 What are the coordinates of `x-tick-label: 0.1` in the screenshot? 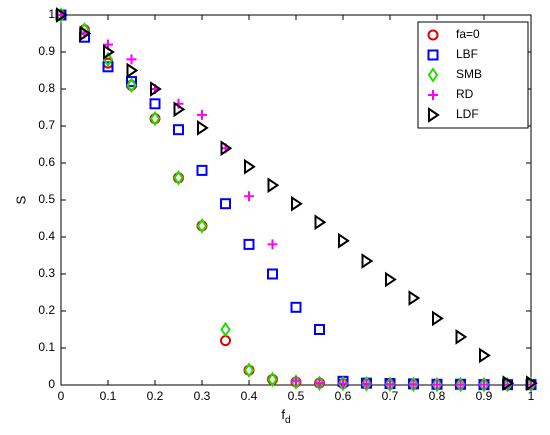 It's located at (108, 396).